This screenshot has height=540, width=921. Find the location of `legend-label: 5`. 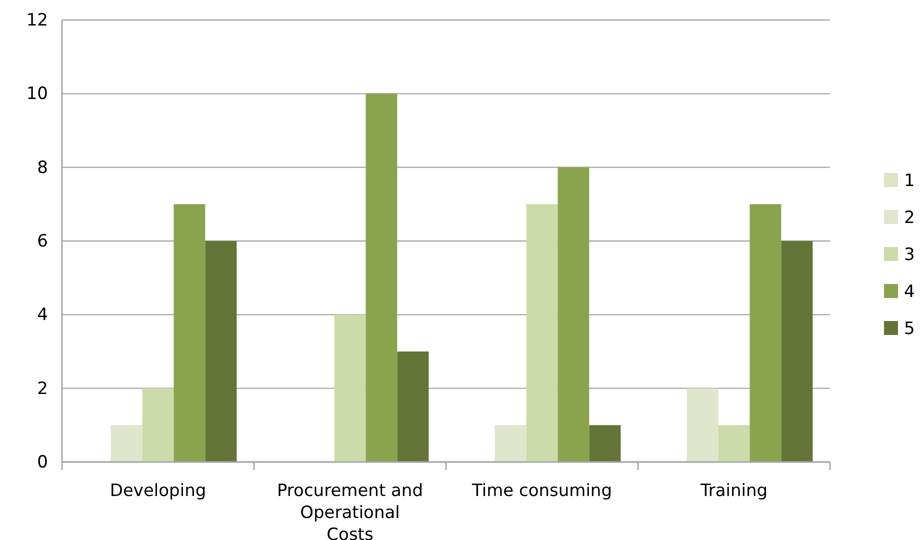

legend-label: 5 is located at coordinates (909, 329).